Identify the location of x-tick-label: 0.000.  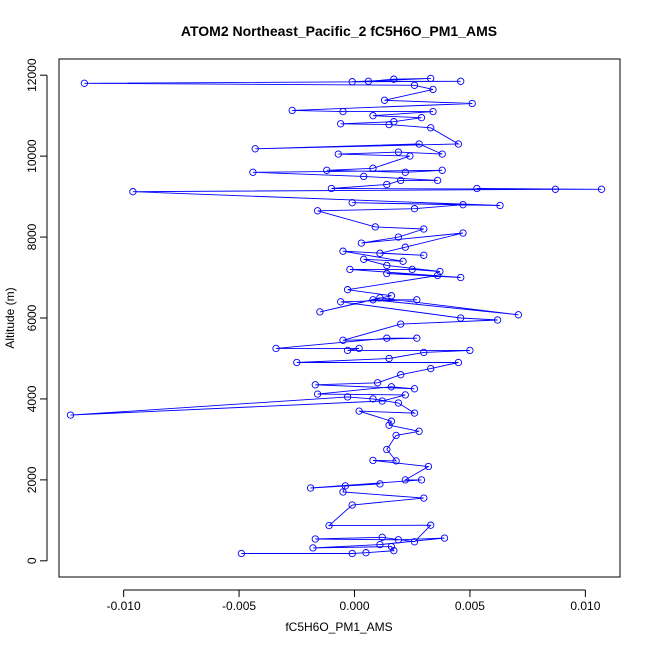
(354, 606).